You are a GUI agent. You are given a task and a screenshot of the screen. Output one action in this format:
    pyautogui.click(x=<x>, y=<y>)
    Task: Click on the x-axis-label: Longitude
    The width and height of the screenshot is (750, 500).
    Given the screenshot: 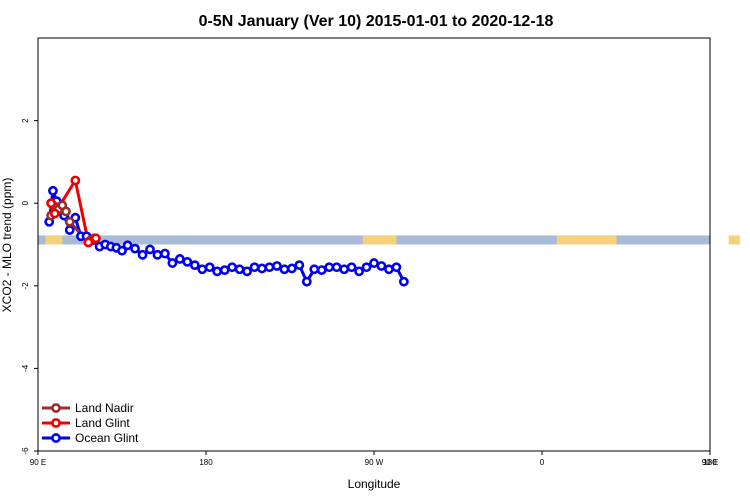 What is the action you would take?
    pyautogui.click(x=374, y=484)
    